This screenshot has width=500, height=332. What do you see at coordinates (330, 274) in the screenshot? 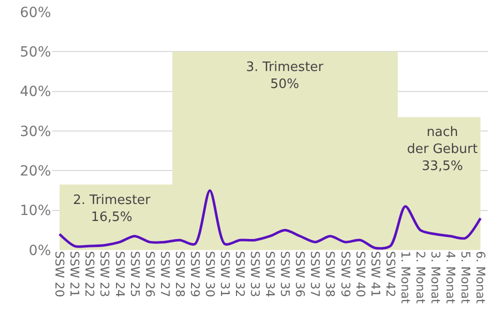
I see `x-tick-label: SSW 38` at bounding box center [330, 274].